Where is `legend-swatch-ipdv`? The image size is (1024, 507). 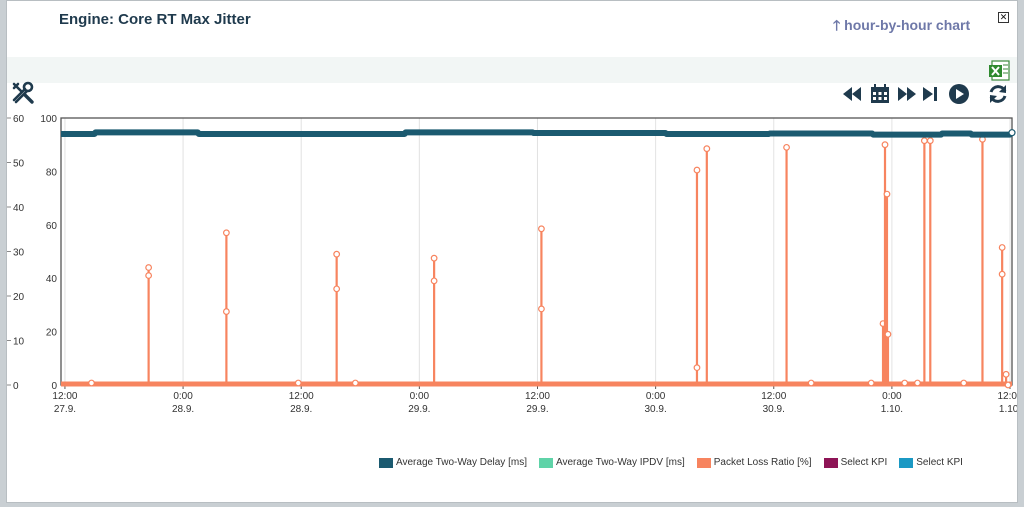 legend-swatch-ipdv is located at coordinates (545, 462).